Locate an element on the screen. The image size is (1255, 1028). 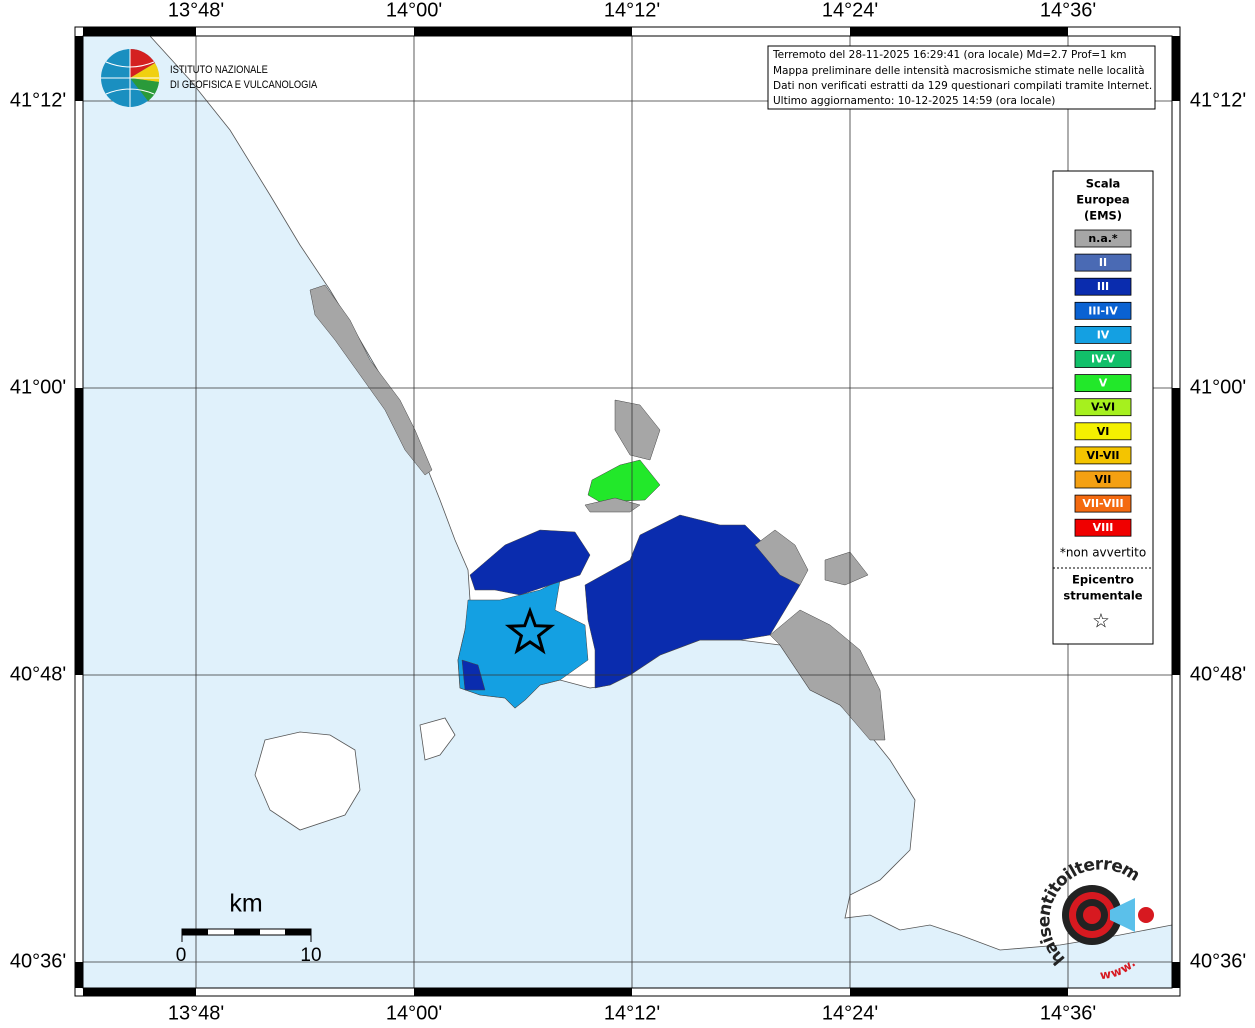
logo-lines is located at coordinates (130, 78).